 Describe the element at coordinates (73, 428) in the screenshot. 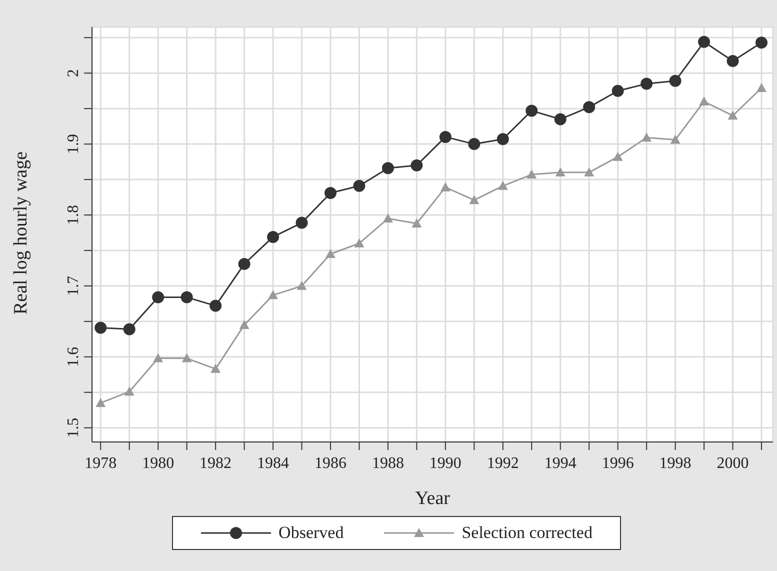

I see `y-tick-label: 1.5` at that location.